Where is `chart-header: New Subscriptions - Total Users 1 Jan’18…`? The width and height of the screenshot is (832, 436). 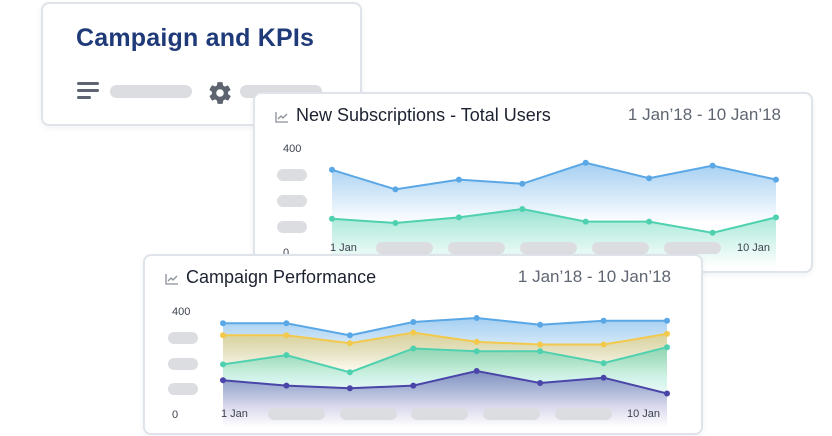
chart-header: New Subscriptions - Total Users 1 Jan’18… is located at coordinates (528, 117).